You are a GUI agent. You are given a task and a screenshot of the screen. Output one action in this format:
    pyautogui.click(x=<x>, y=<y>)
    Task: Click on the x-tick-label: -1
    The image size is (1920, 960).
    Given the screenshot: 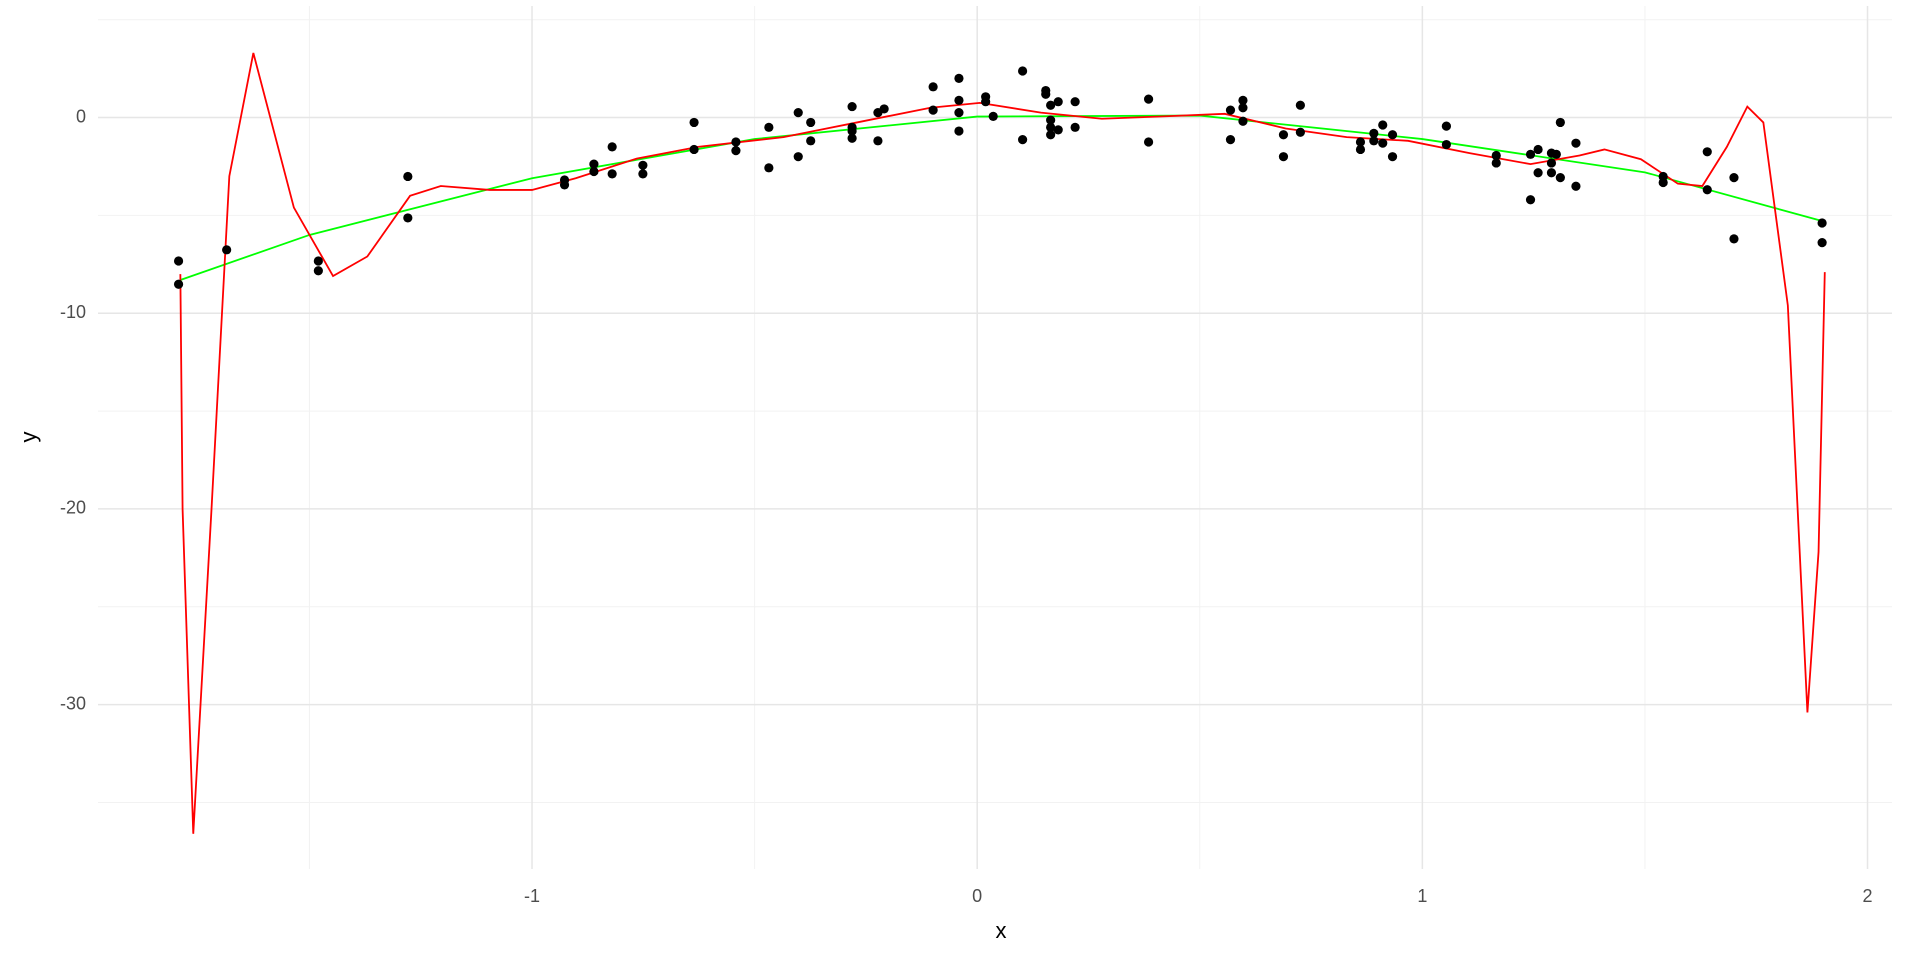 What is the action you would take?
    pyautogui.click(x=532, y=896)
    